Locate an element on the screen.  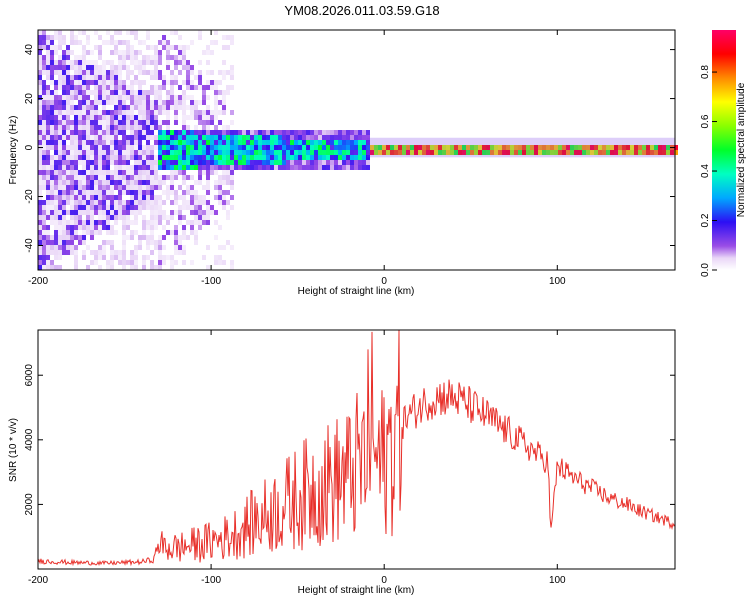
x-tick-label: 0 is located at coordinates (384, 281).